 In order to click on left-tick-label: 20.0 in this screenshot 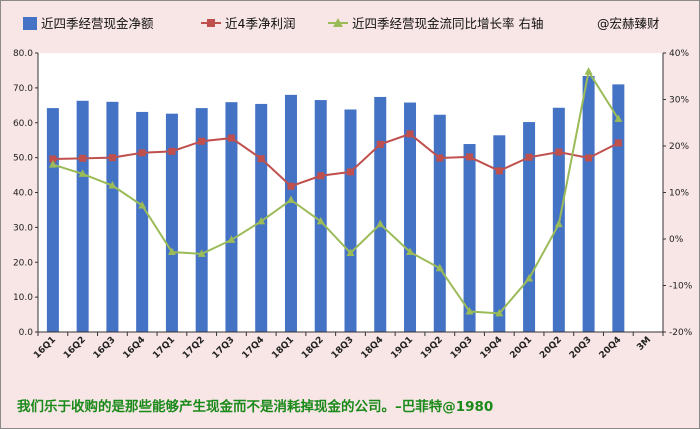, I will do `click(23, 263)`.